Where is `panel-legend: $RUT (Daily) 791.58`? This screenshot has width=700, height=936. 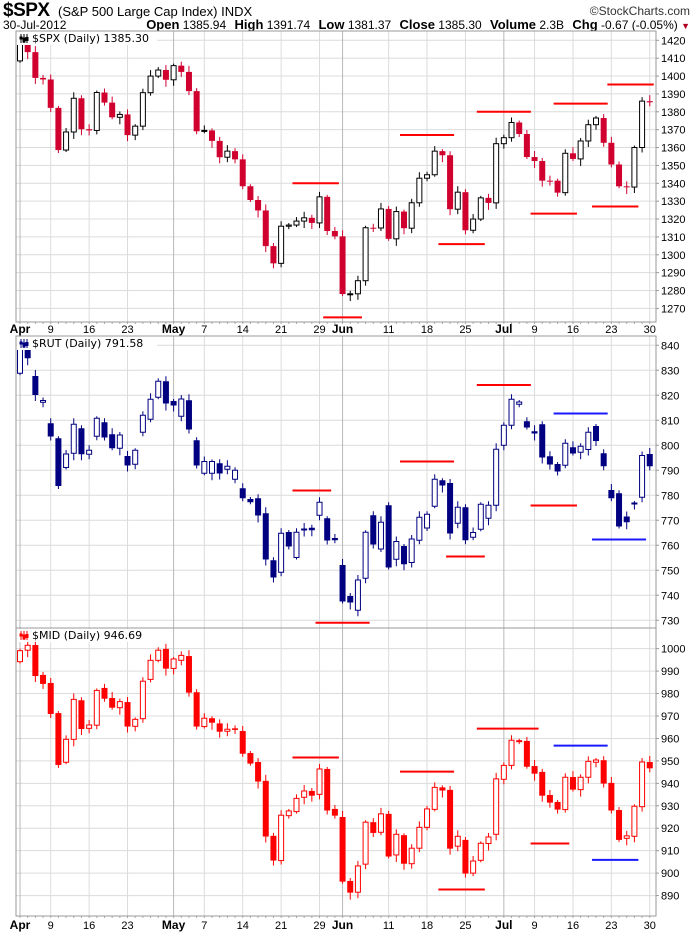 panel-legend: $RUT (Daily) 791.58 is located at coordinates (87, 343).